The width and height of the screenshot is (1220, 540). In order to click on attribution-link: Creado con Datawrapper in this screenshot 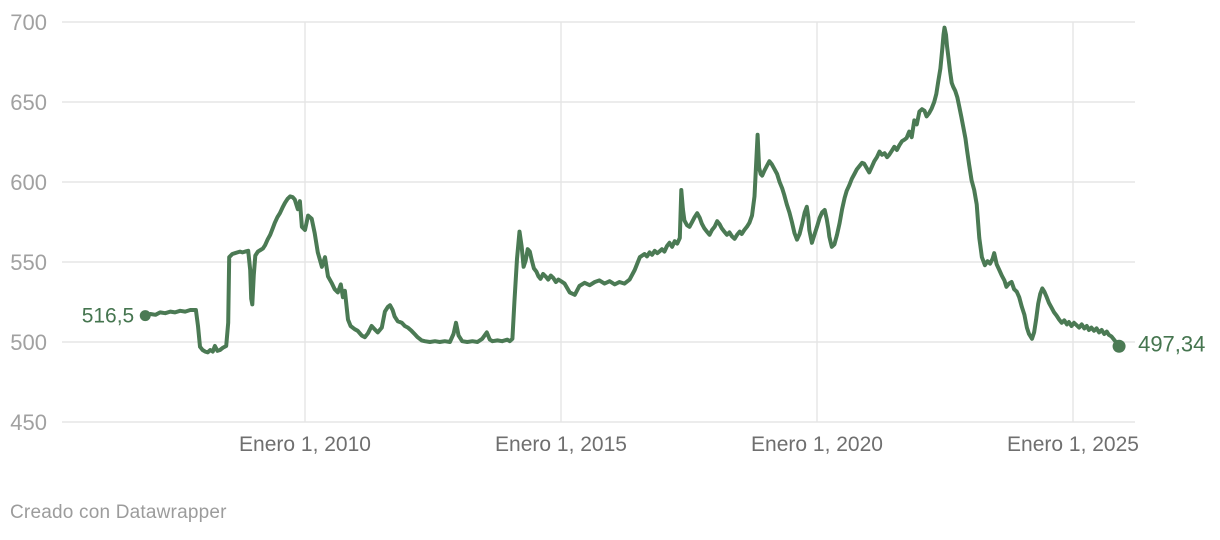, I will do `click(118, 512)`.